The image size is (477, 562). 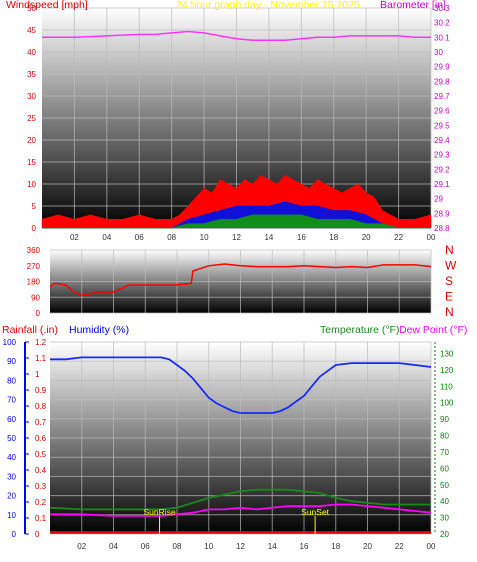 I want to click on wind-y-tick-label: 15, so click(x=31, y=162).